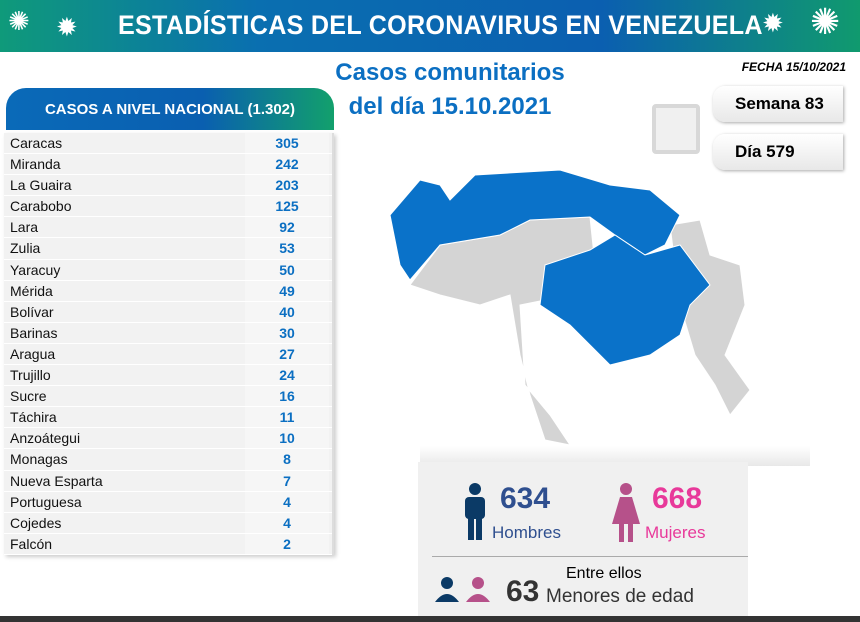 The image size is (860, 622). What do you see at coordinates (28, 396) in the screenshot?
I see `state-name: Sucre` at bounding box center [28, 396].